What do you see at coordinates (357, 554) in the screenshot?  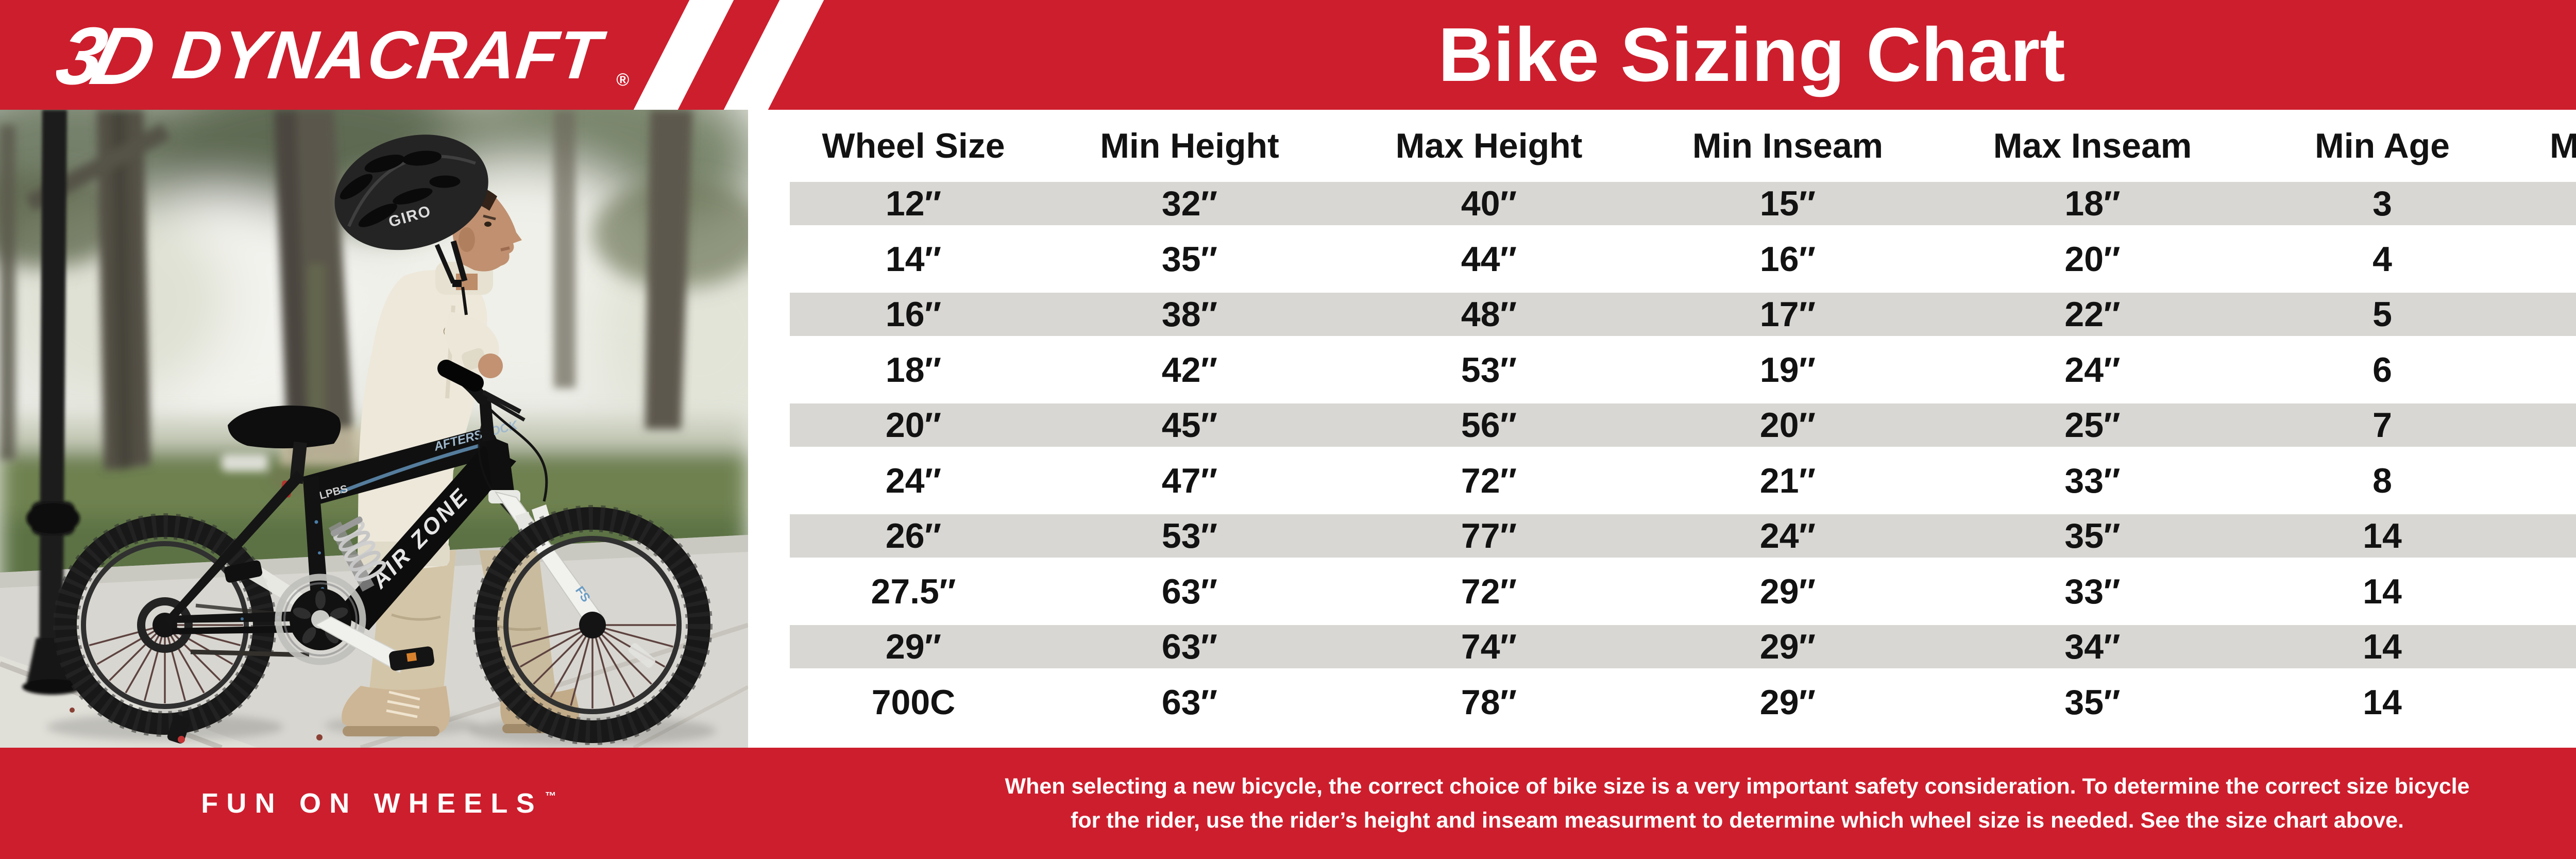 I see `bike-suspension-spring` at bounding box center [357, 554].